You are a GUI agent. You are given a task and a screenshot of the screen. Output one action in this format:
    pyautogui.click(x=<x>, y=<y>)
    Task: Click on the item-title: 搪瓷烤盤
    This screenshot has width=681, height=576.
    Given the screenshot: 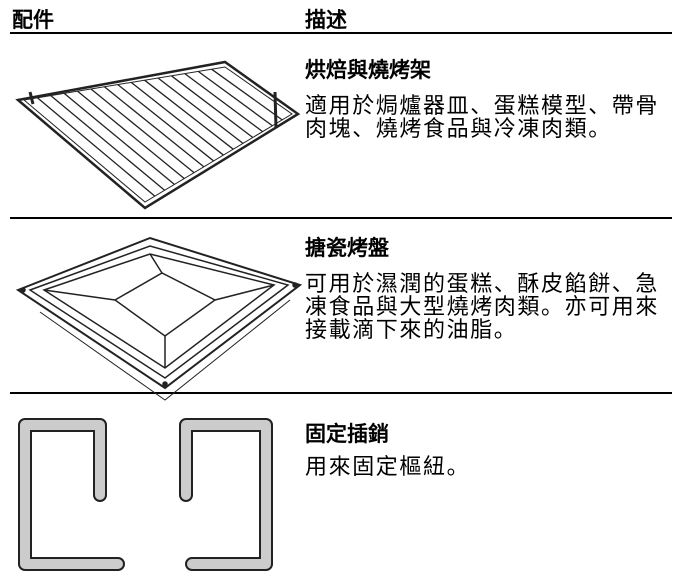 What is the action you would take?
    pyautogui.click(x=347, y=248)
    